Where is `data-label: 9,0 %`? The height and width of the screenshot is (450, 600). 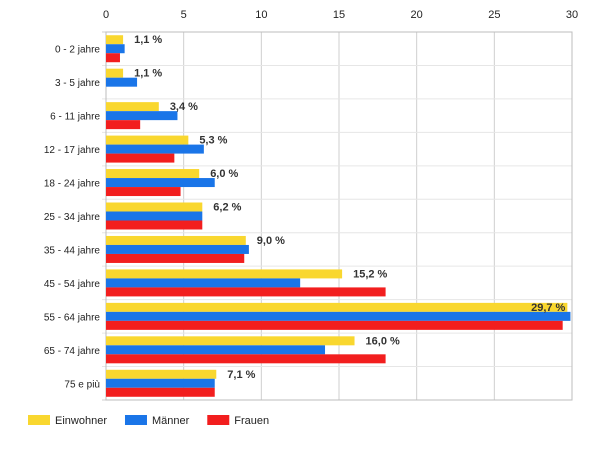
data-label: 9,0 % is located at coordinates (271, 241).